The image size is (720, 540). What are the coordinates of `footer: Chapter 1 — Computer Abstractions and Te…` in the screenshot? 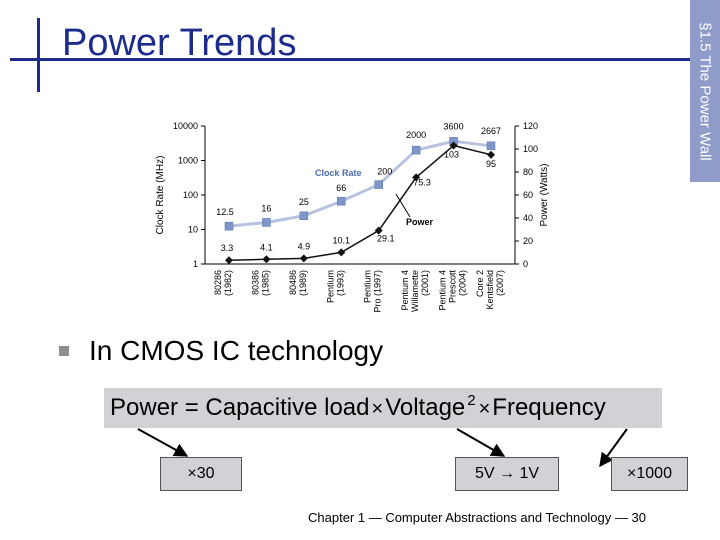 It's located at (477, 517).